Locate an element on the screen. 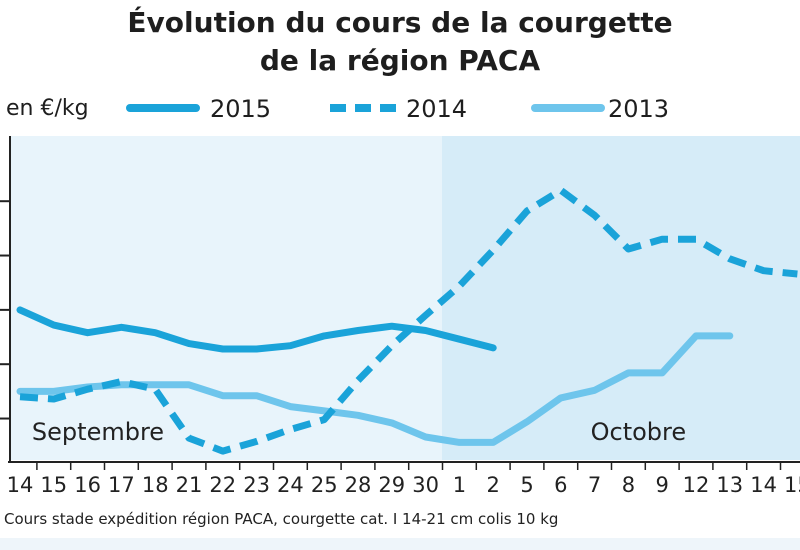  x-tick-label: 7 is located at coordinates (594, 485).